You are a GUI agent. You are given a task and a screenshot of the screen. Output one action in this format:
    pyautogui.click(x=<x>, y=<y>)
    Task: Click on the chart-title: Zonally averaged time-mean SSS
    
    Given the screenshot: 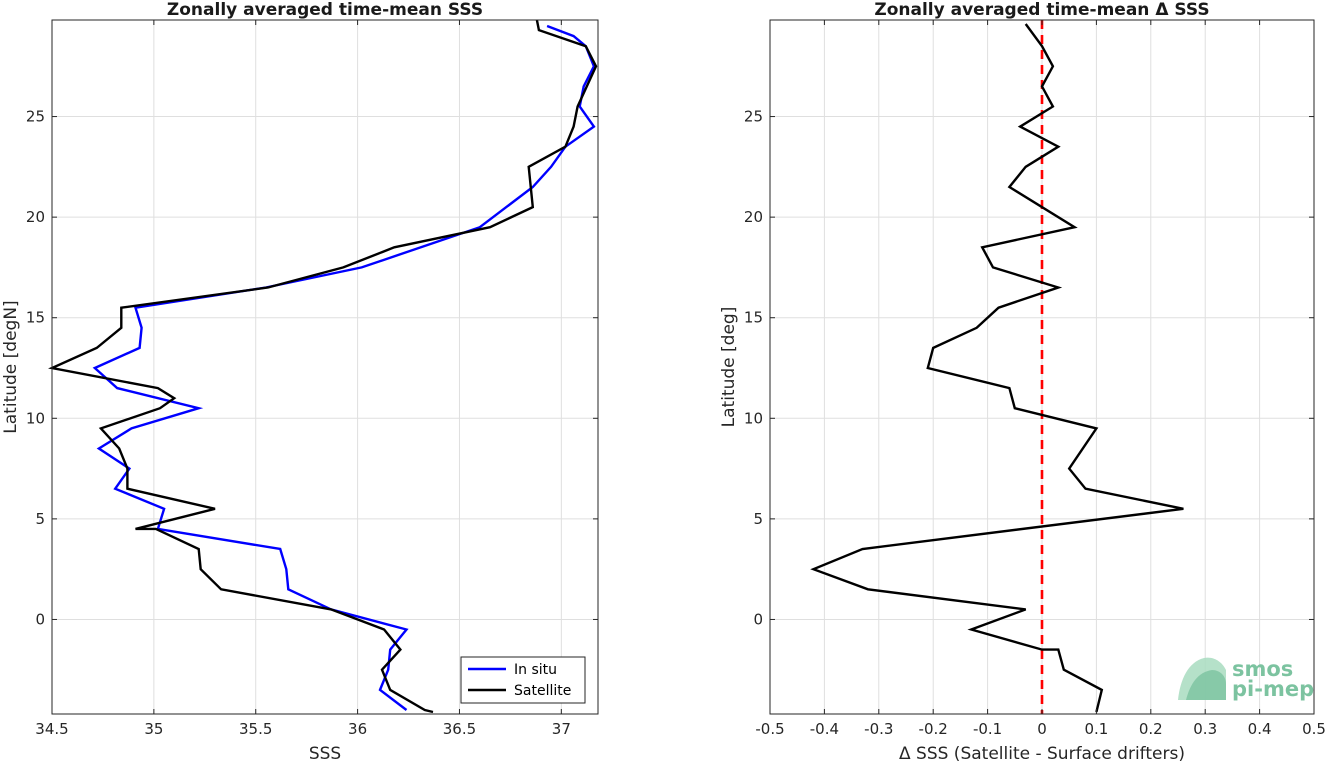 What is the action you would take?
    pyautogui.click(x=325, y=10)
    